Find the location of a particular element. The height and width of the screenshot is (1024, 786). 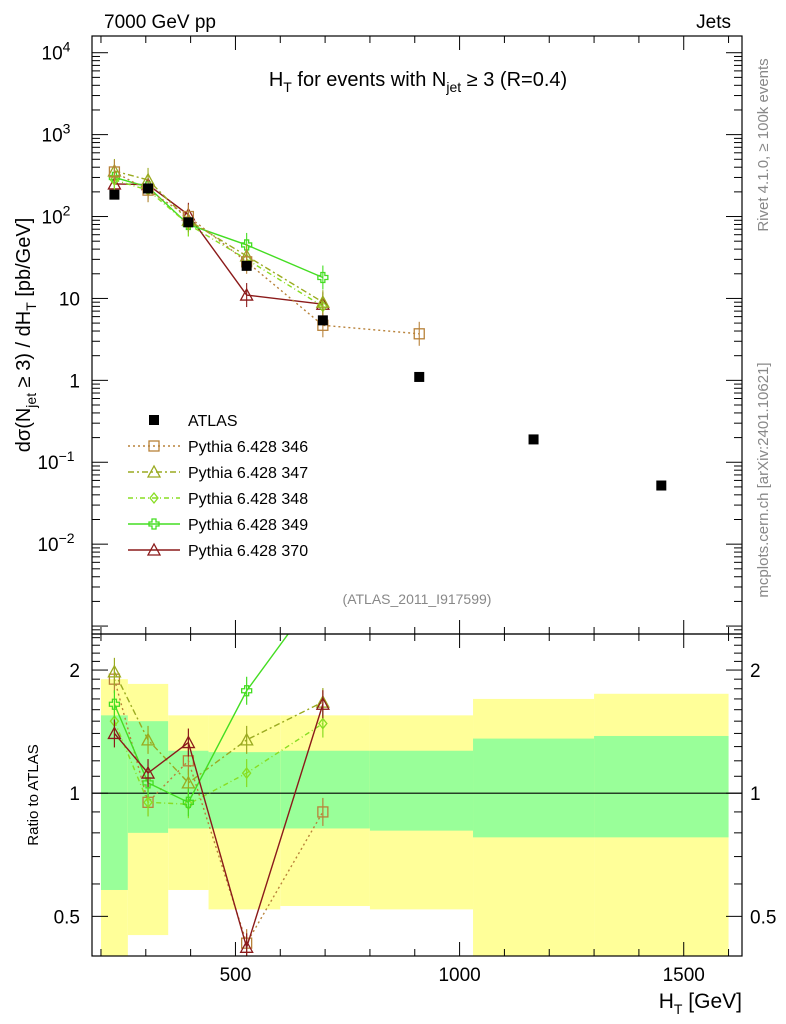

x-tick-label: 500 is located at coordinates (236, 975).